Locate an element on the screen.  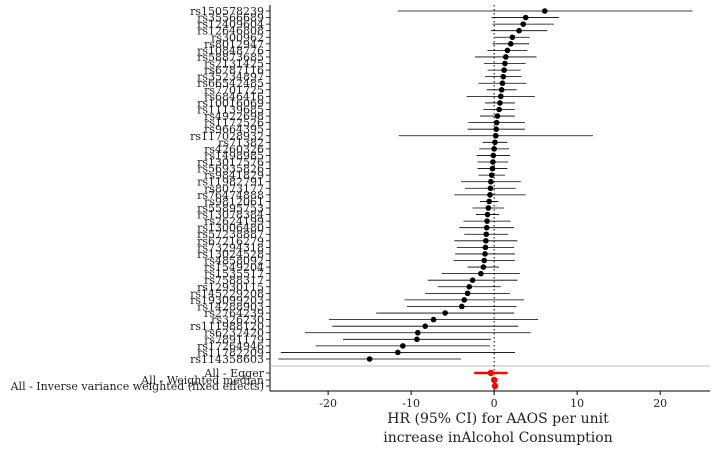
summary-label: All - Weighted median is located at coordinates (202, 380).